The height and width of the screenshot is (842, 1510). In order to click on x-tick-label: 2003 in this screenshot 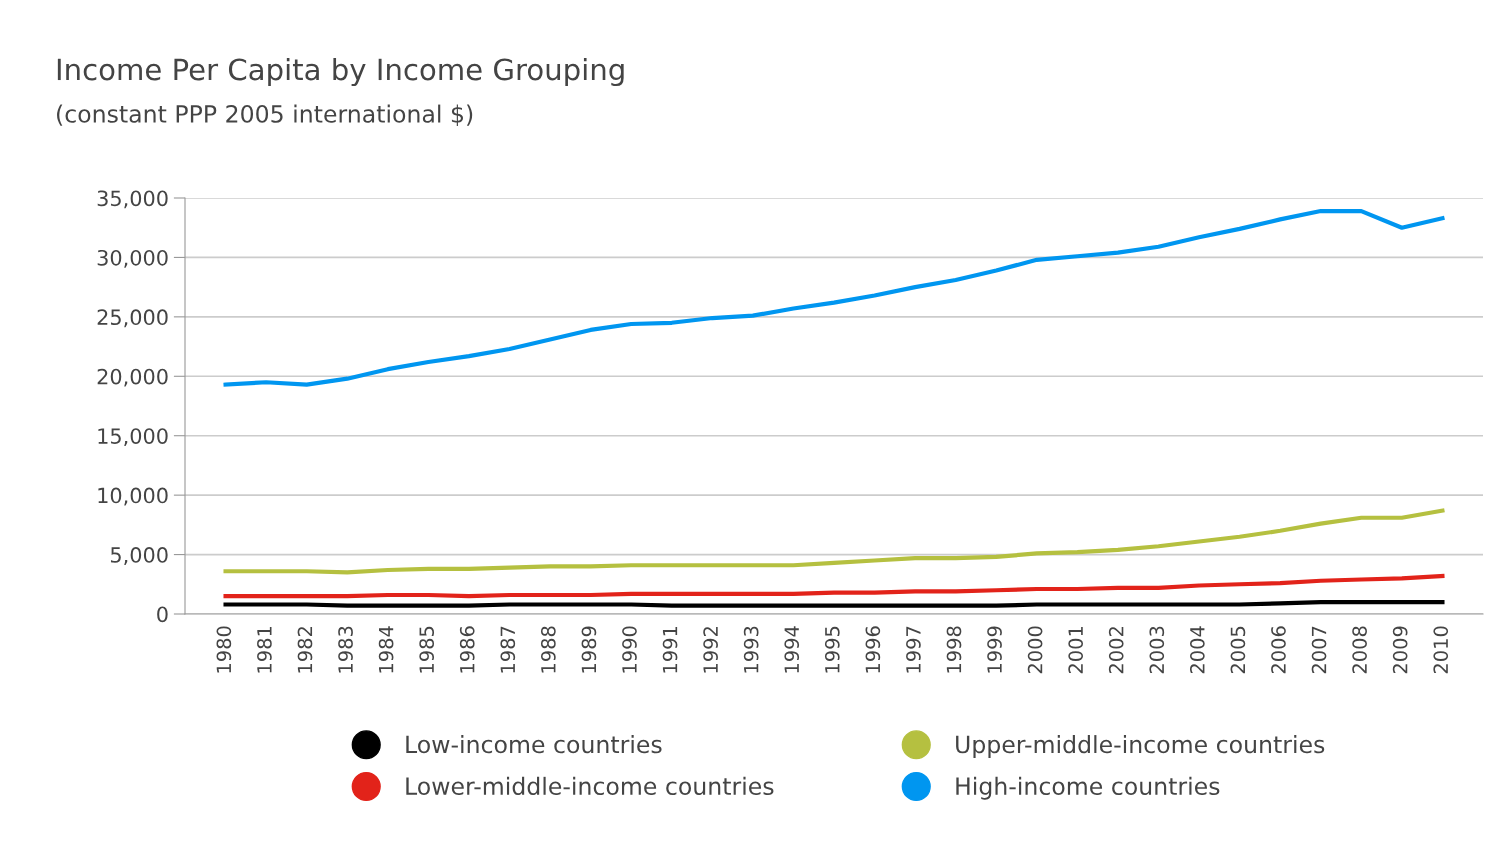, I will do `click(1157, 650)`.